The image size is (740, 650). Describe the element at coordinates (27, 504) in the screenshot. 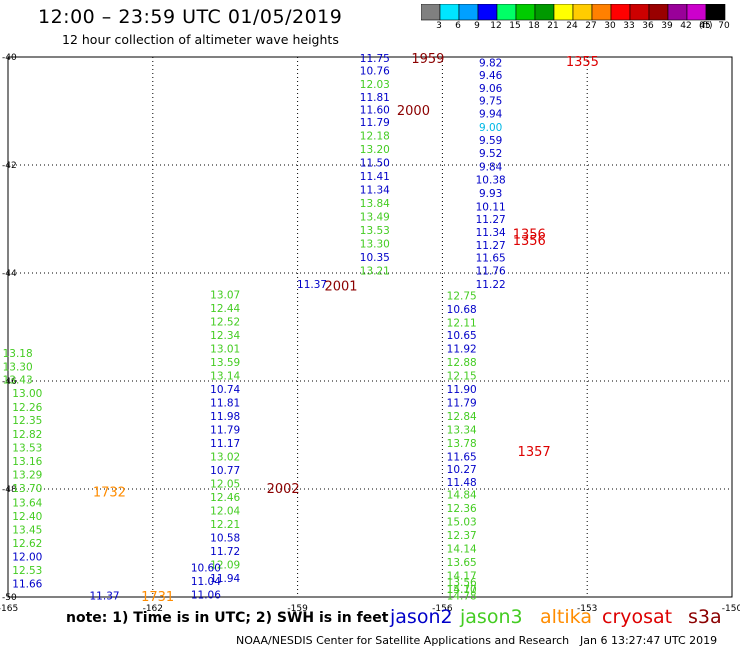

I see `wave-height-value: 13.64` at that location.